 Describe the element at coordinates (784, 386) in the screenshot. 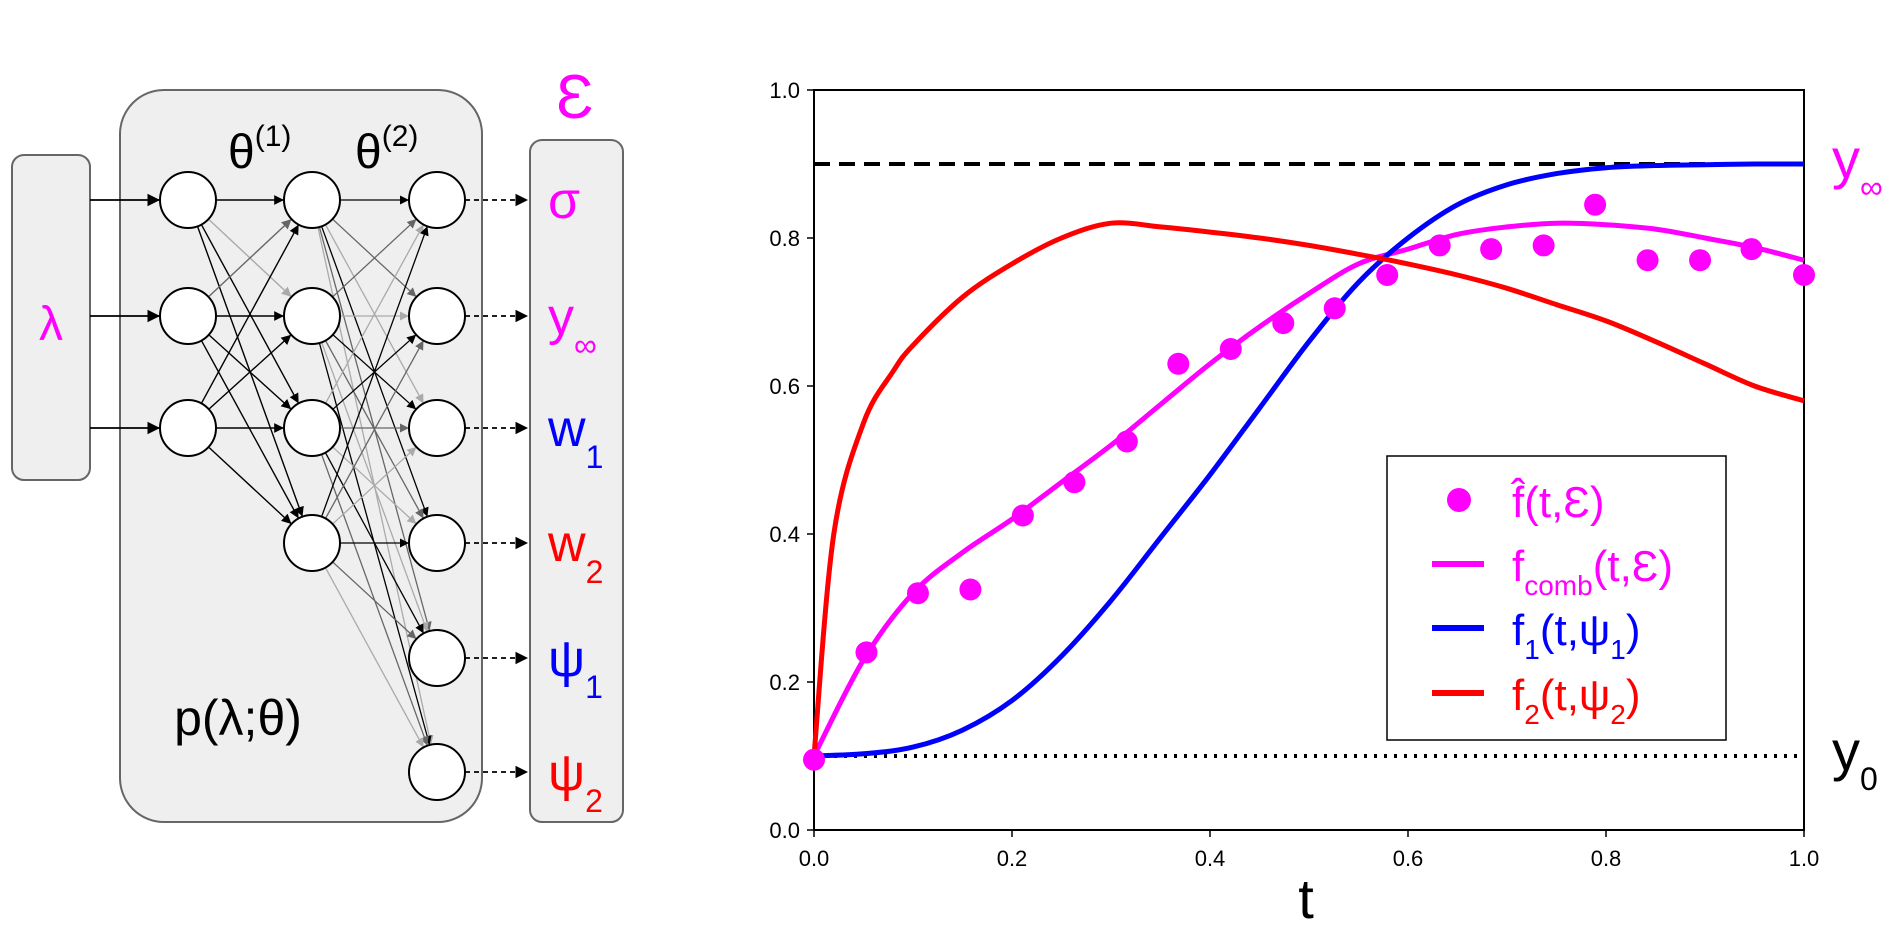

I see `y-tick-label: 0.6` at that location.